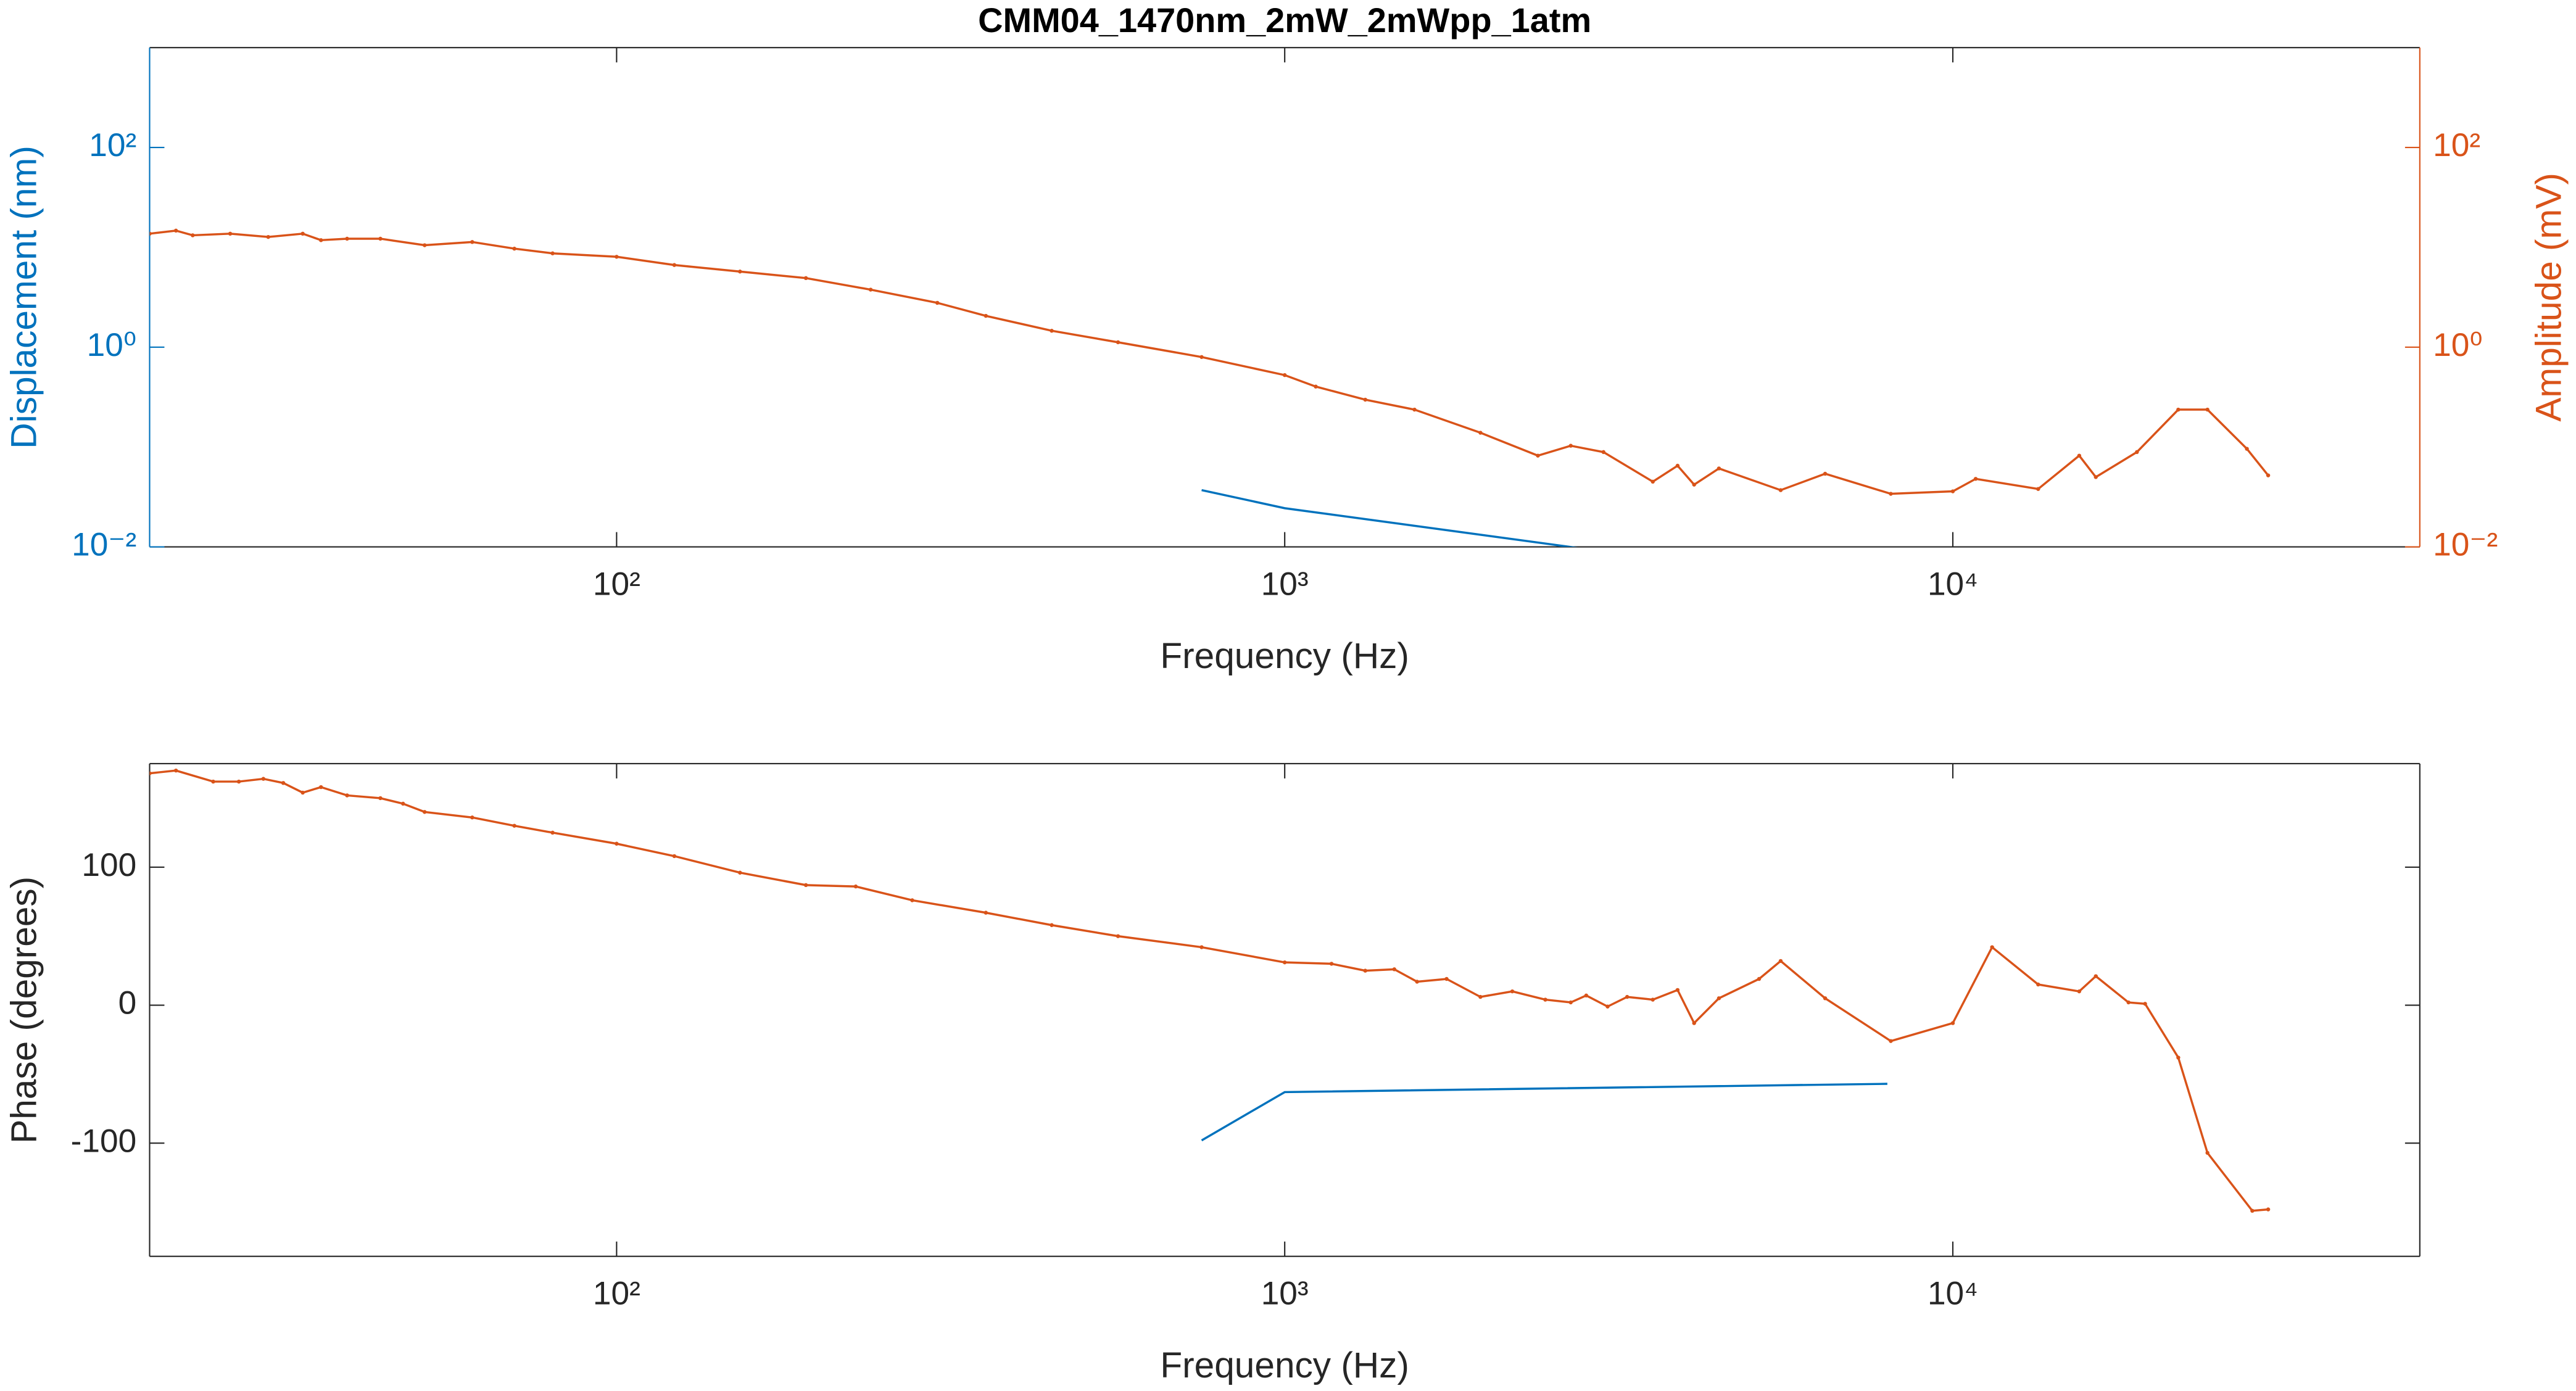  What do you see at coordinates (112, 345) in the screenshot?
I see `y-tick-label: 10⁰` at bounding box center [112, 345].